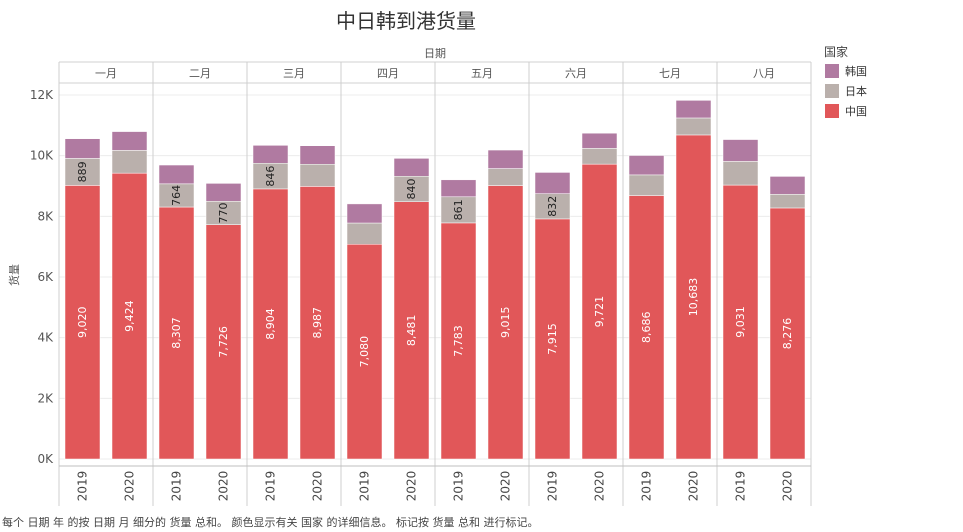 The width and height of the screenshot is (963, 532). I want to click on month-header: 一月, so click(106, 73).